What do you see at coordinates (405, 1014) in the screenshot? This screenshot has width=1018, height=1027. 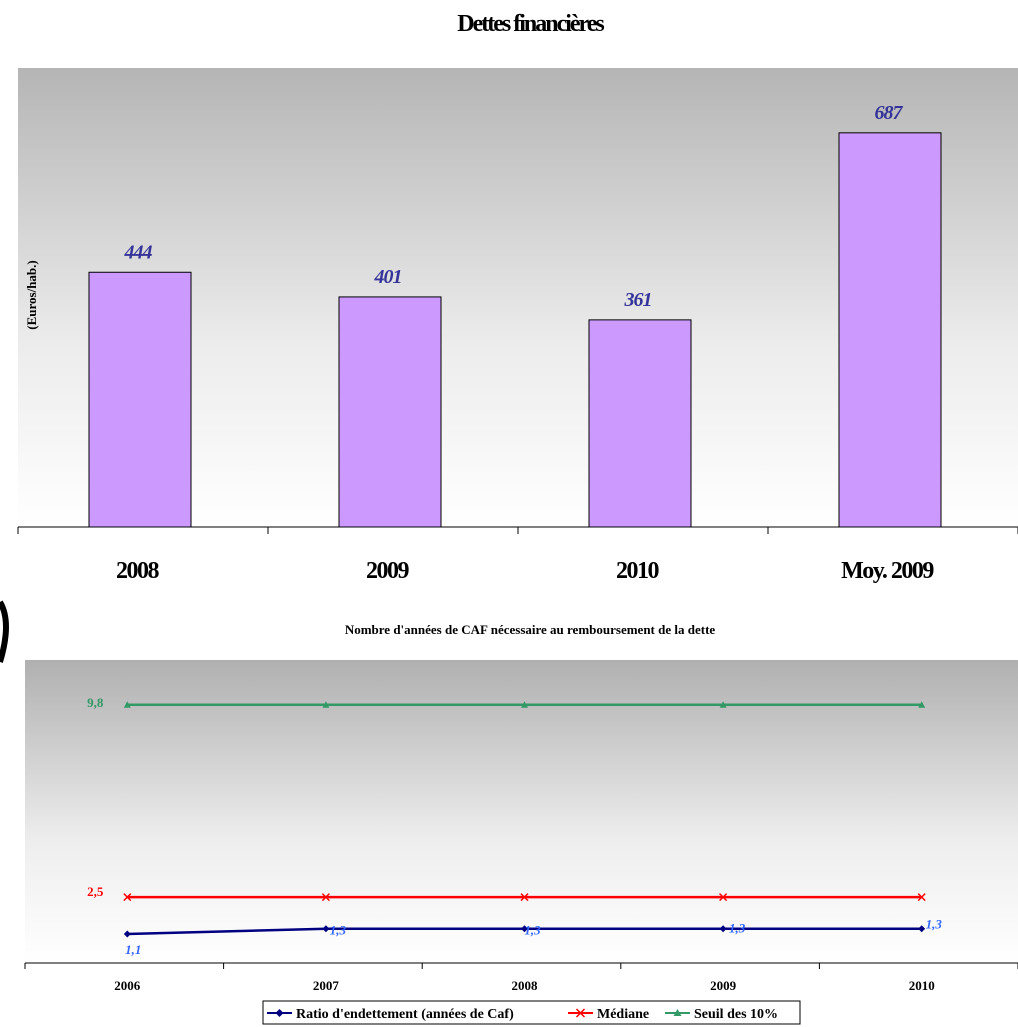 I see `legend-label-ratio: Ratio d'endettement (années de Caf)` at bounding box center [405, 1014].